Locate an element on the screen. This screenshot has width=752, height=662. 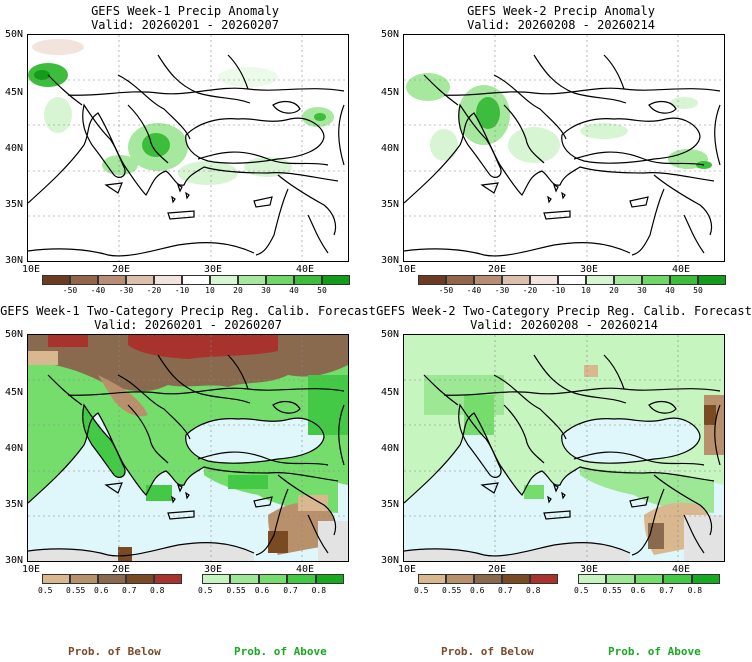
prob-below-colorbar-week1 is located at coordinates (112, 579).